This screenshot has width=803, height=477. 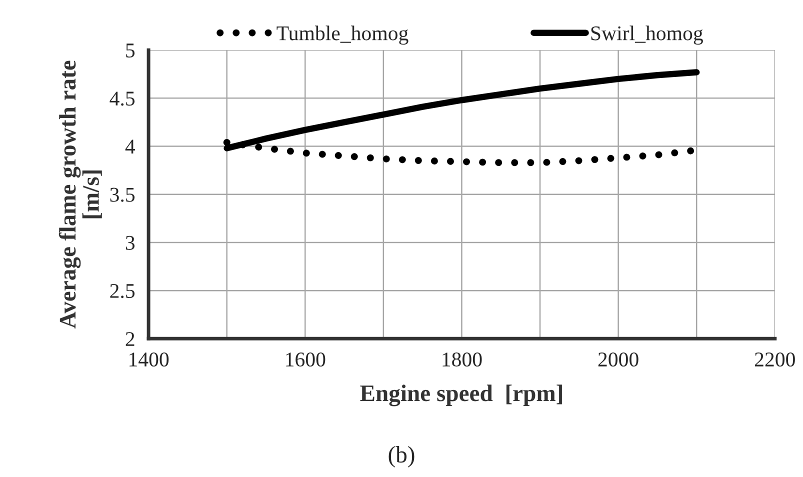 What do you see at coordinates (130, 51) in the screenshot?
I see `y-tick-label: 5` at bounding box center [130, 51].